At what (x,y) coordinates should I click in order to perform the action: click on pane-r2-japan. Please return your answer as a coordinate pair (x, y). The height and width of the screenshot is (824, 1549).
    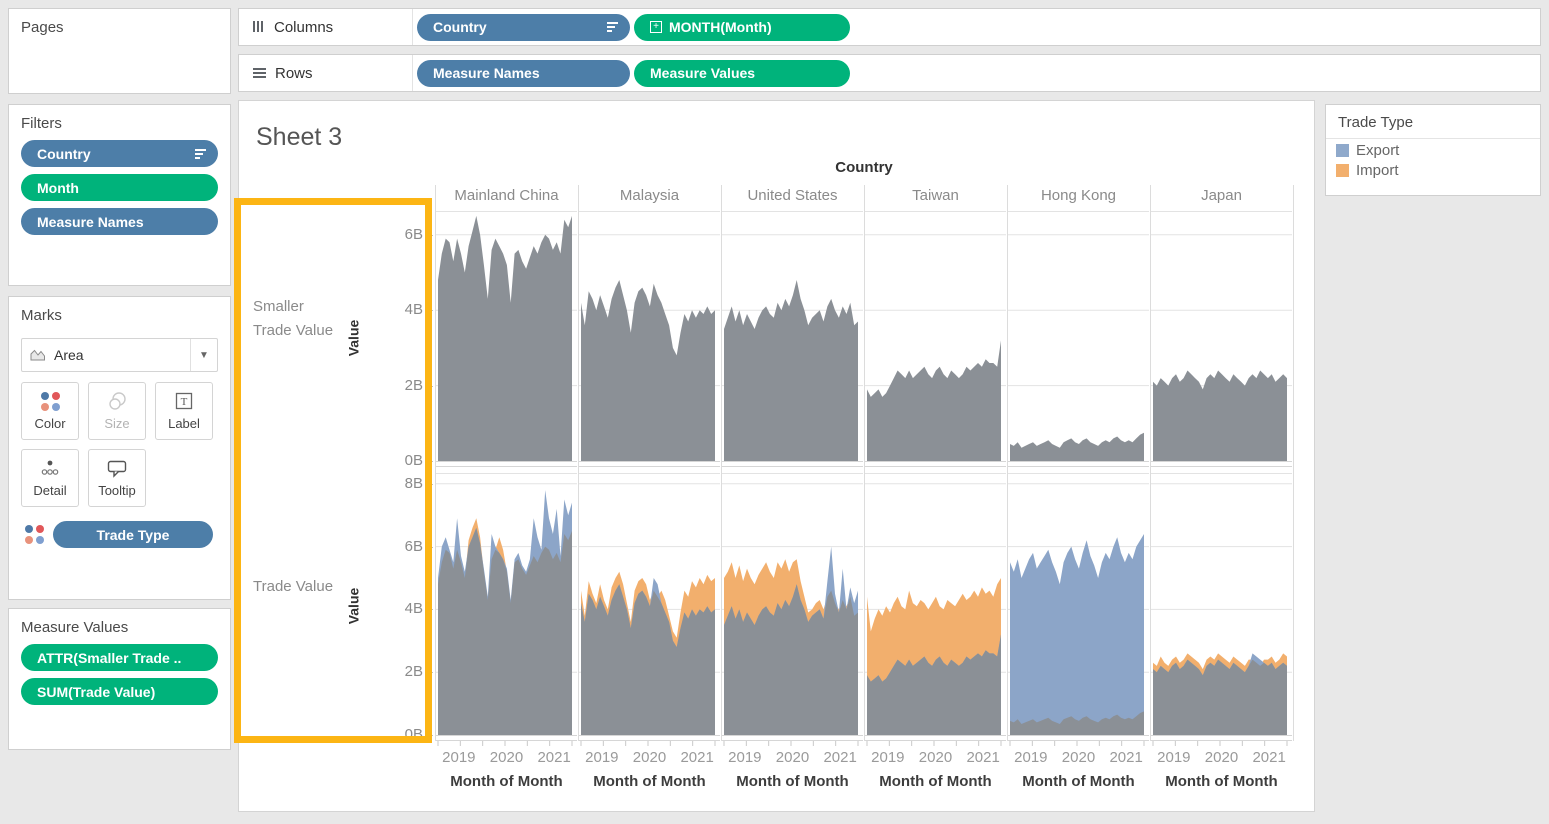
    Looking at the image, I should click on (1221, 607).